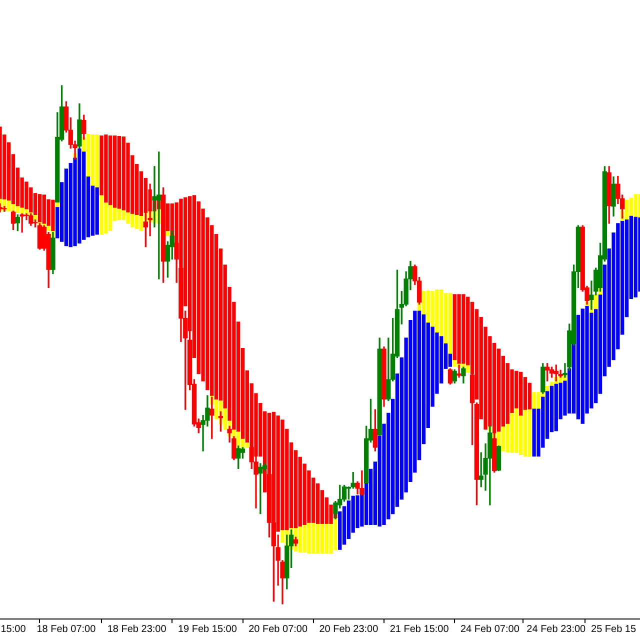 The width and height of the screenshot is (640, 640). I want to click on x-tick-label: 21 Feb 15:00, so click(420, 629).